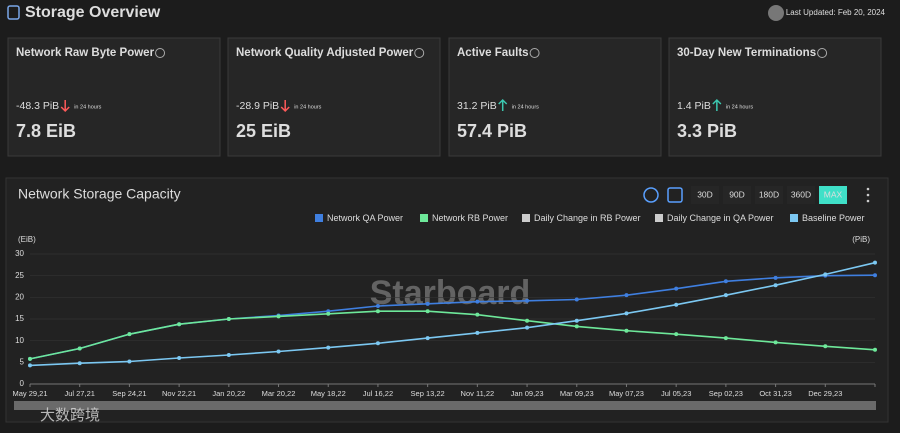 This screenshot has width=900, height=433. I want to click on page-title: Storage Overview, so click(93, 12).